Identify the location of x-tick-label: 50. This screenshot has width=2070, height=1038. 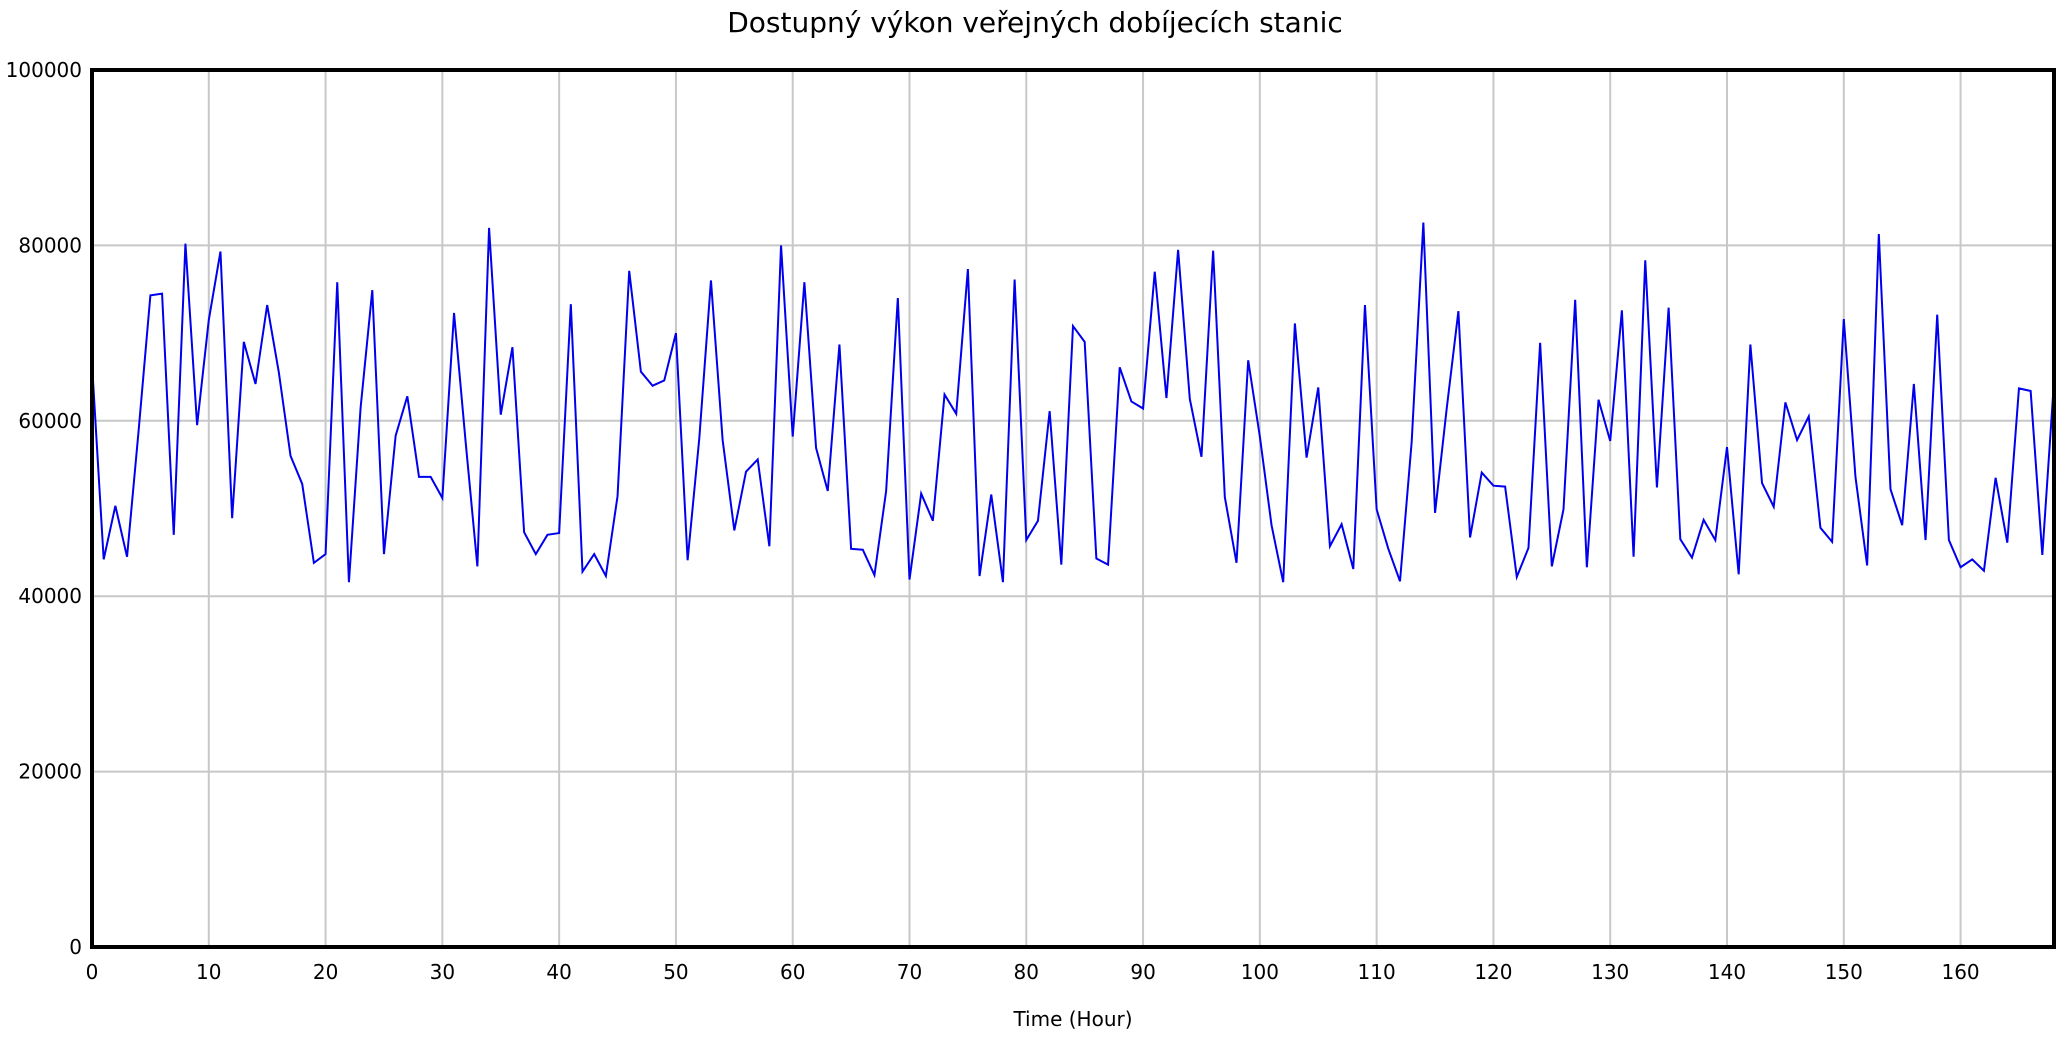
(675, 972).